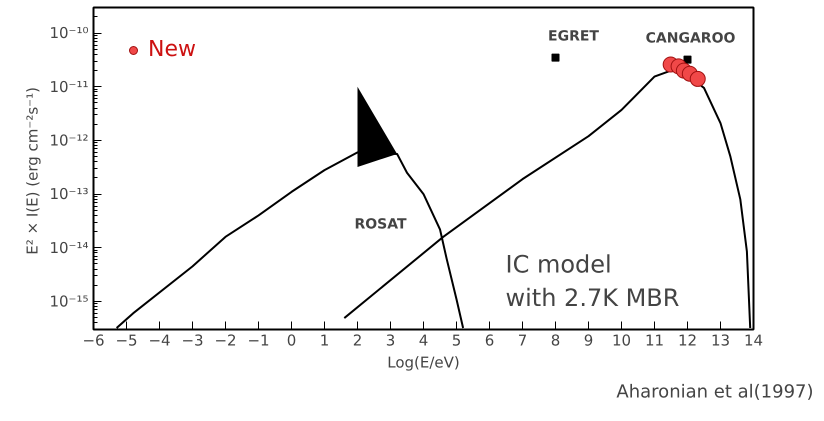 This screenshot has width=824, height=421. What do you see at coordinates (68, 87) in the screenshot?
I see `y-tick-label: 10⁻¹¹` at bounding box center [68, 87].